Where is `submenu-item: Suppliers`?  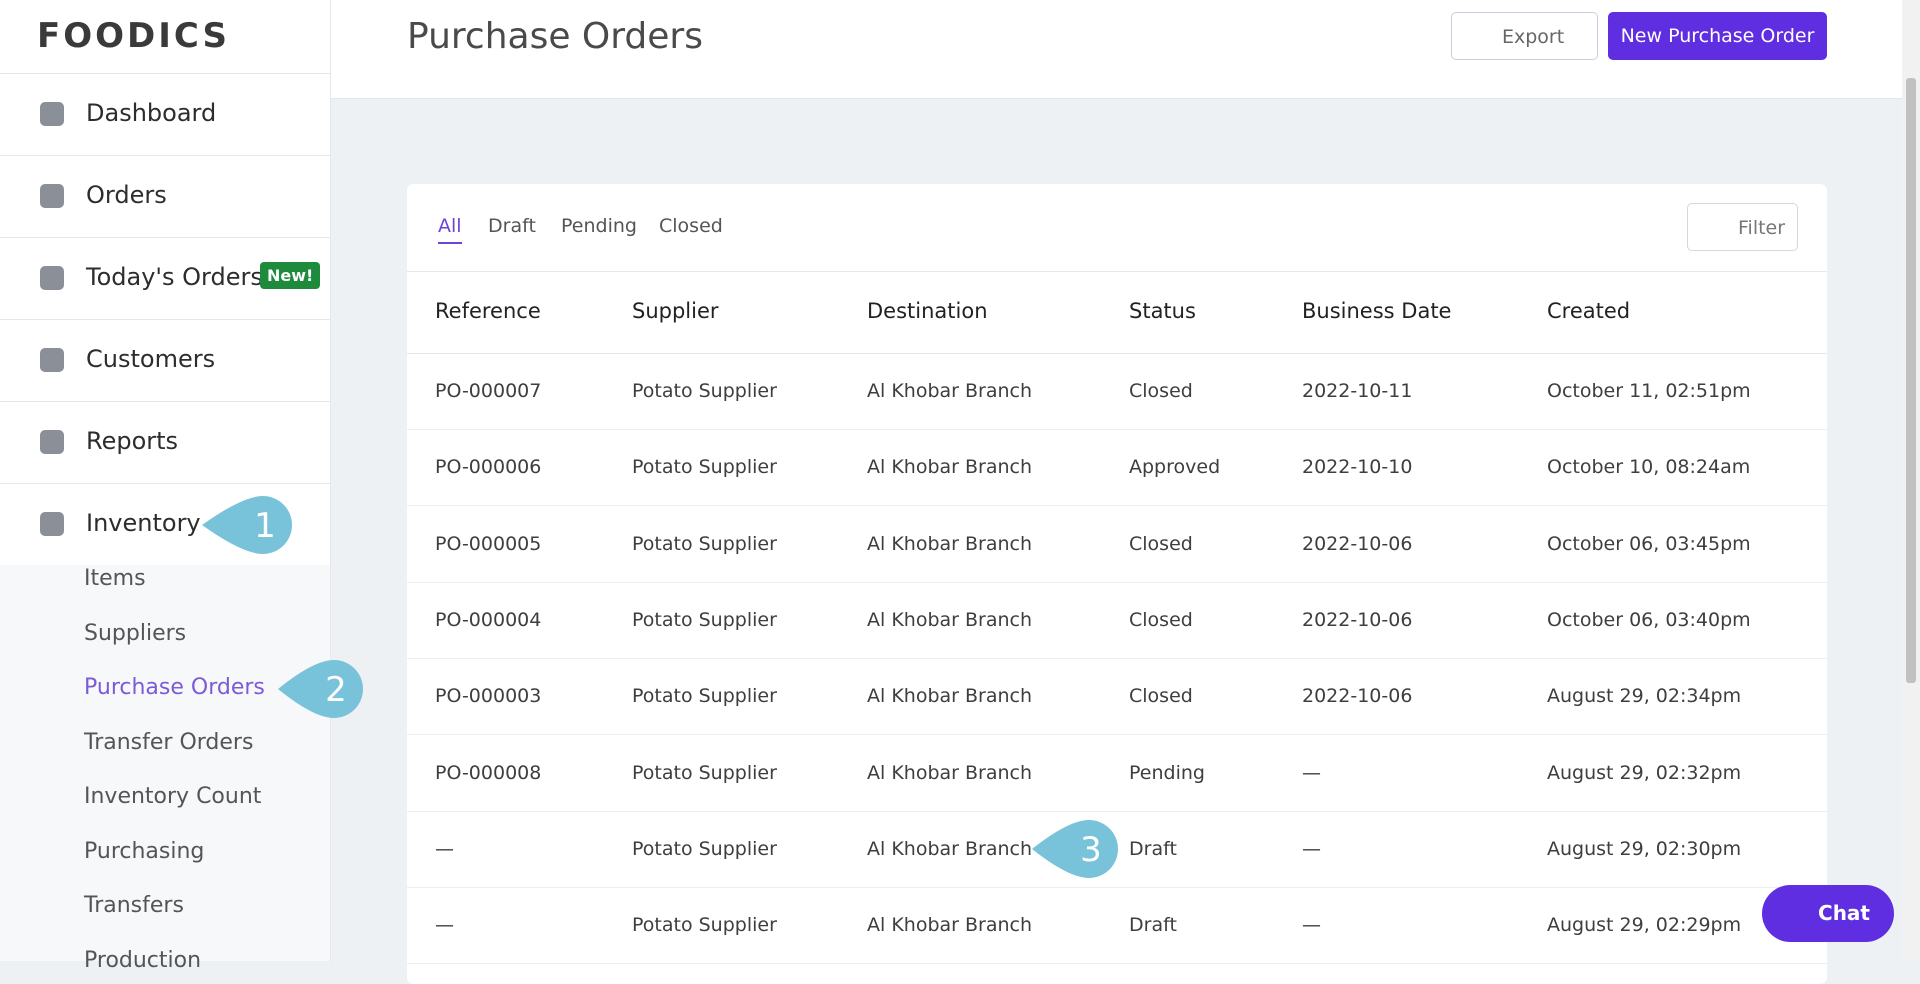
submenu-item: Suppliers is located at coordinates (135, 633).